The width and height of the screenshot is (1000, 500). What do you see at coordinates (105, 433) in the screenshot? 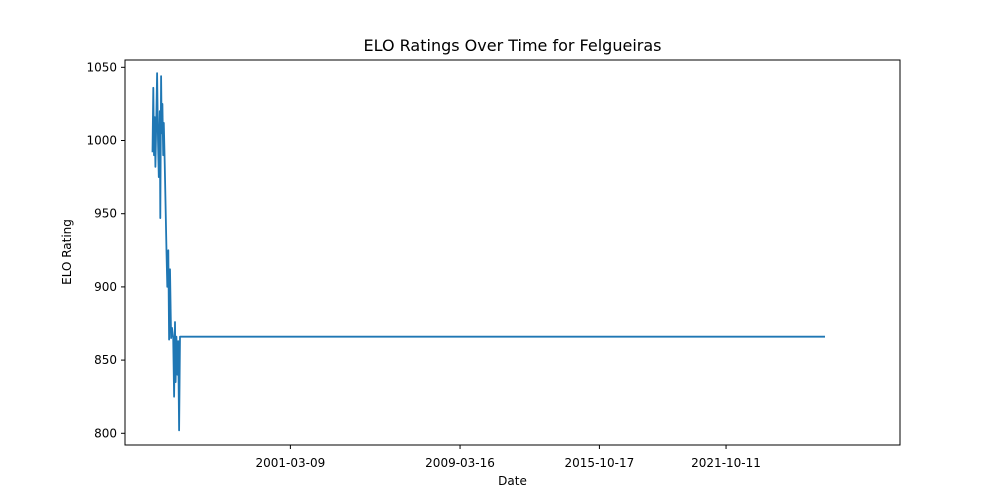
I see `y-tick-label: 800` at bounding box center [105, 433].